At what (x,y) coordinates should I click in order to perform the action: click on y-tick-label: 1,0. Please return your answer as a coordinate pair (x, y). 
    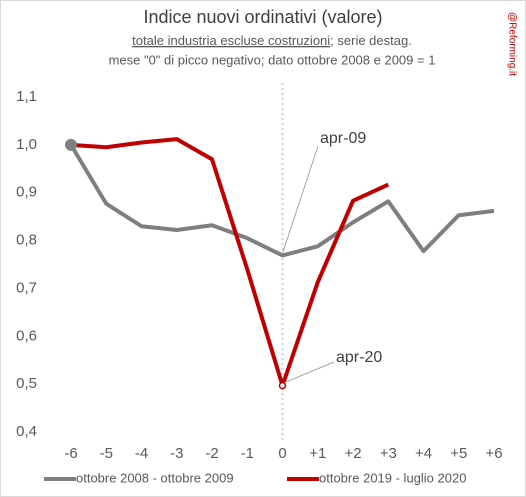
    Looking at the image, I should click on (26, 144).